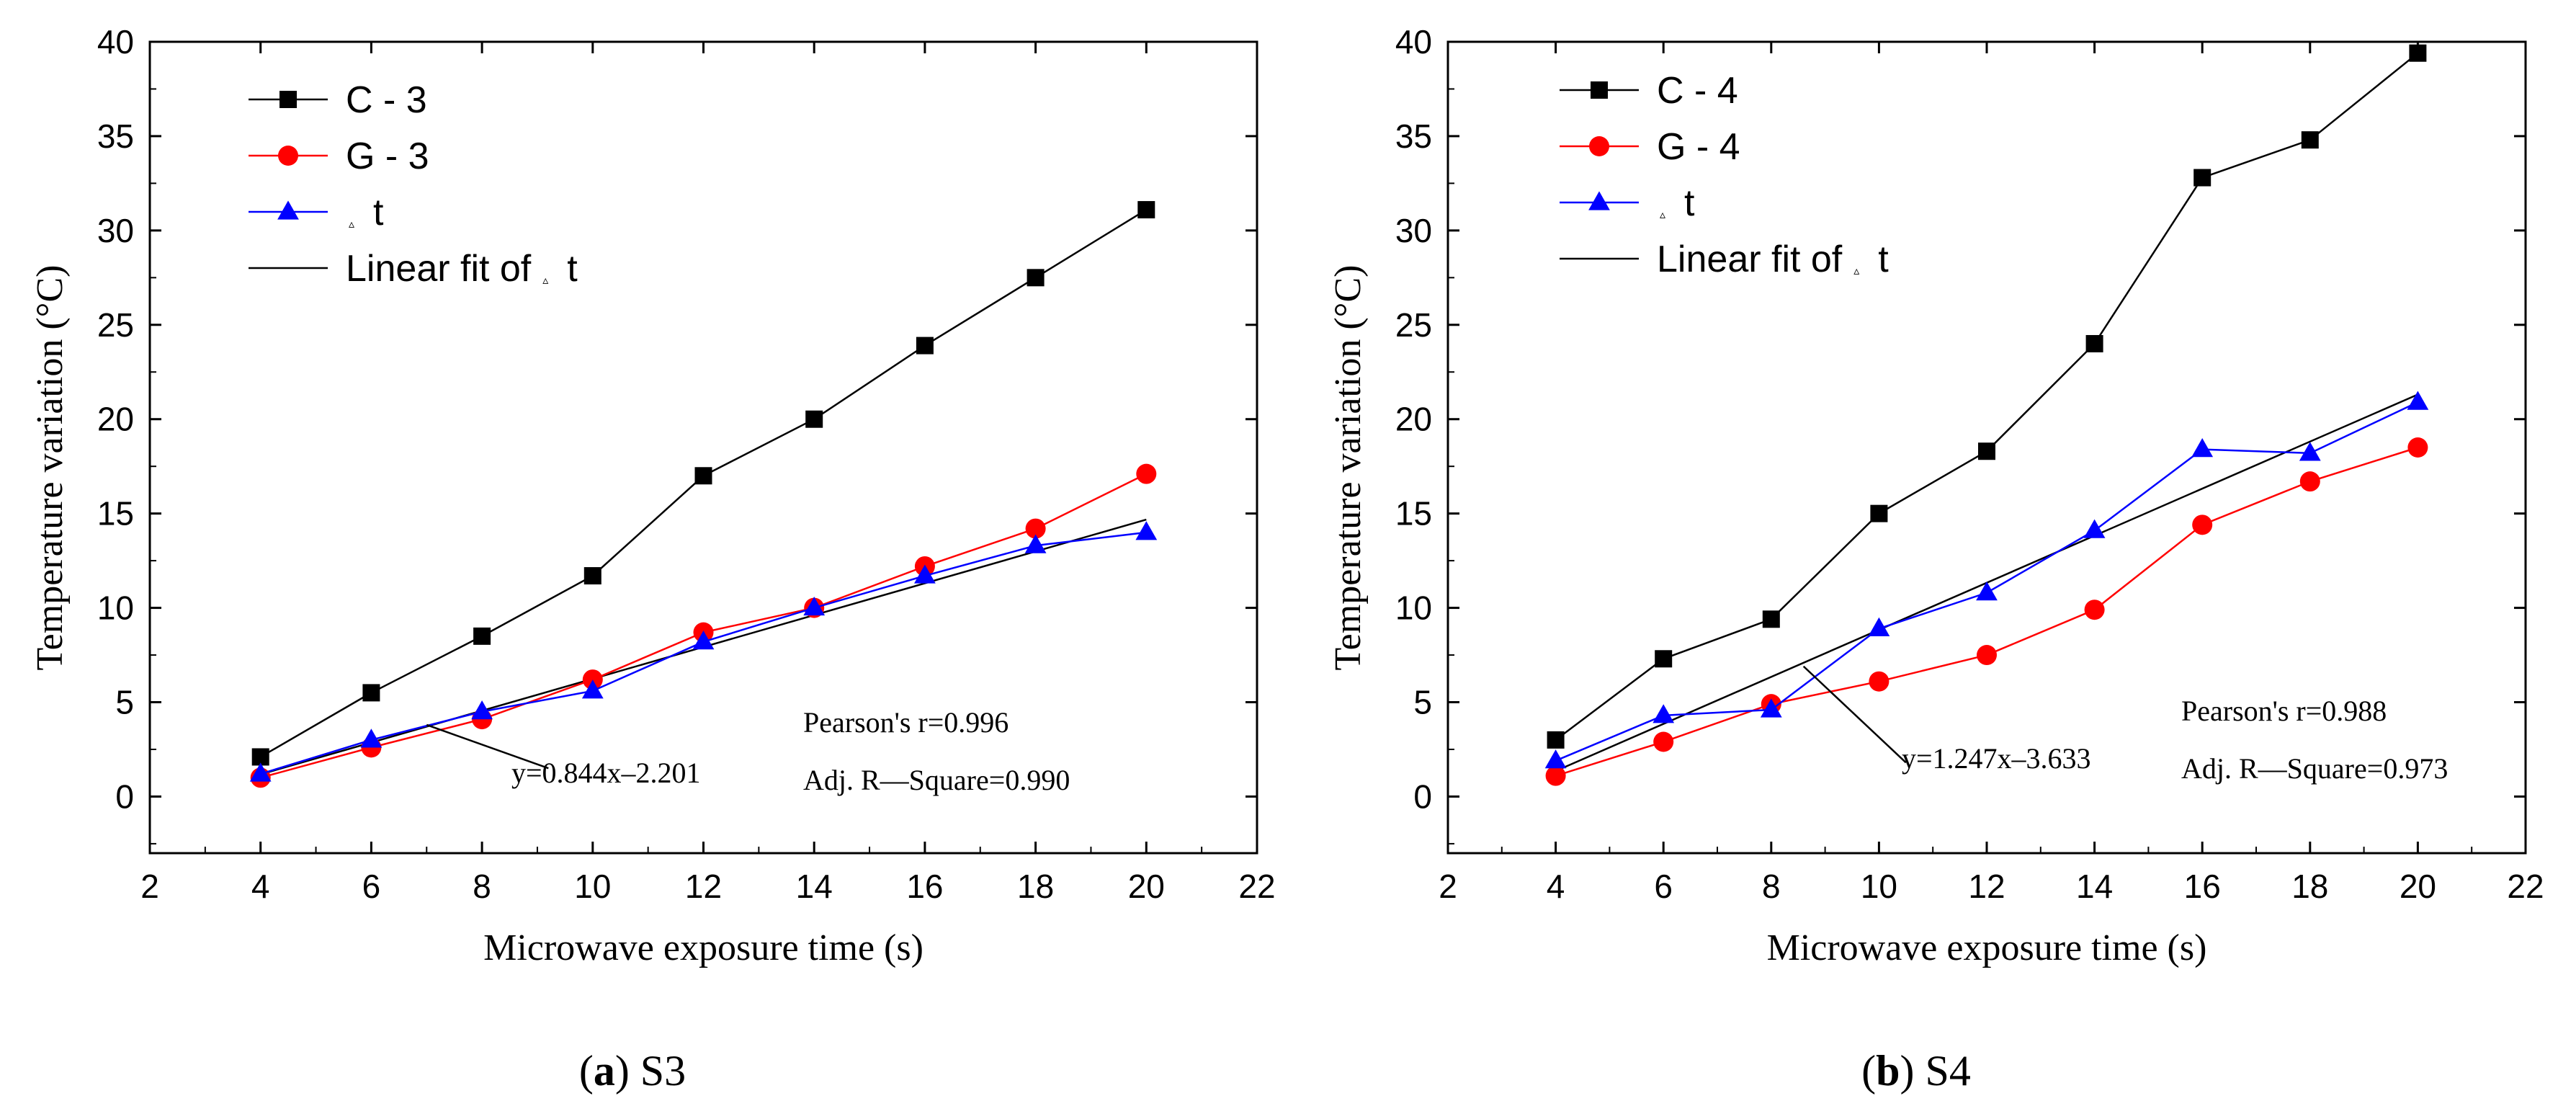 The width and height of the screenshot is (2576, 1114). Describe the element at coordinates (1987, 948) in the screenshot. I see `panel-b-x-axis-title: Microwave exposure time (s)` at that location.